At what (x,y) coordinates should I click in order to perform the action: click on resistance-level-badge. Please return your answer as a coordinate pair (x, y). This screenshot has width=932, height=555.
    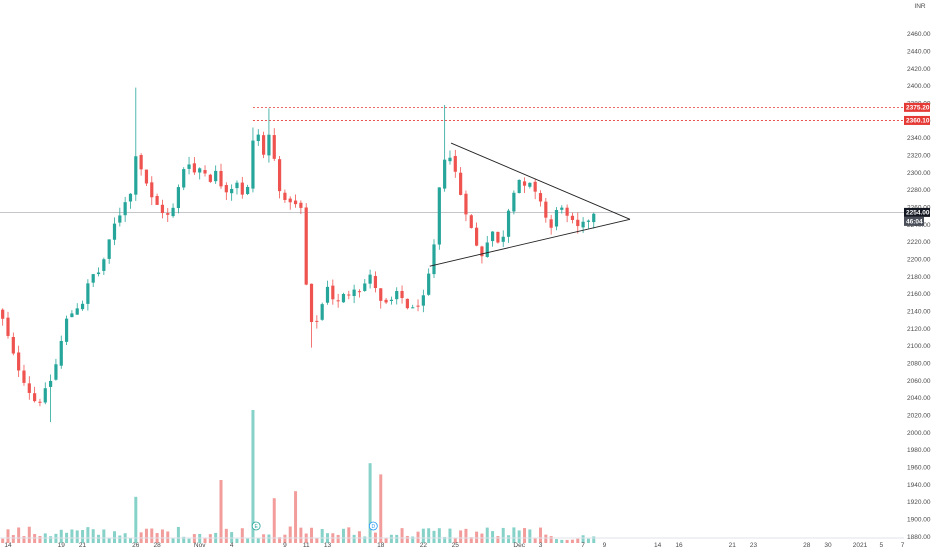
    Looking at the image, I should click on (917, 107).